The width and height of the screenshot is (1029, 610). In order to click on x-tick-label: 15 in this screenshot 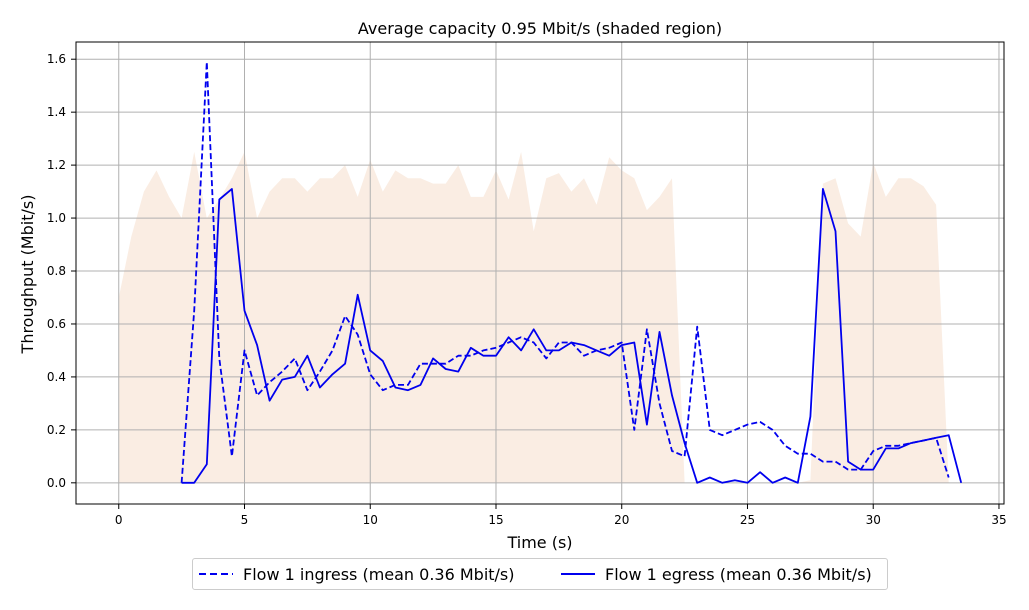, I will do `click(495, 520)`.